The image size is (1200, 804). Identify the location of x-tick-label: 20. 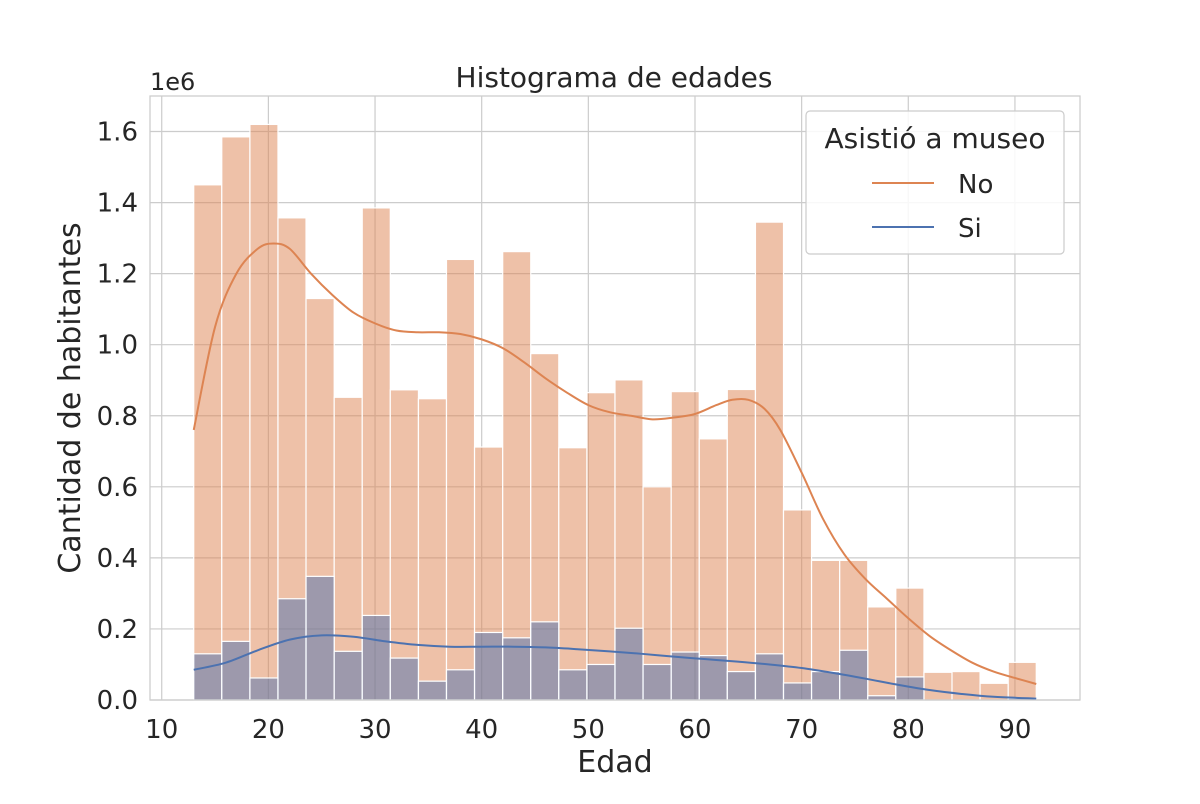
(268, 730).